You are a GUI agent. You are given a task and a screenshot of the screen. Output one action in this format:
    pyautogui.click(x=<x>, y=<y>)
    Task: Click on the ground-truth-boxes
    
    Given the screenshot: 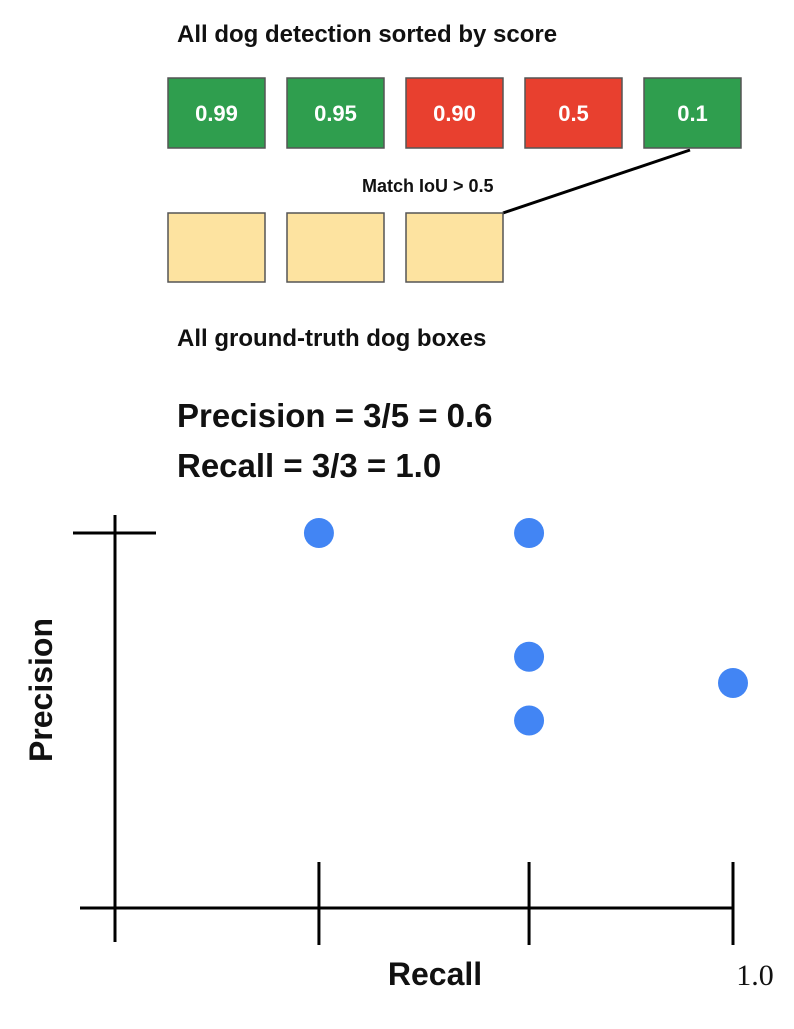 What is the action you would take?
    pyautogui.click(x=335, y=247)
    